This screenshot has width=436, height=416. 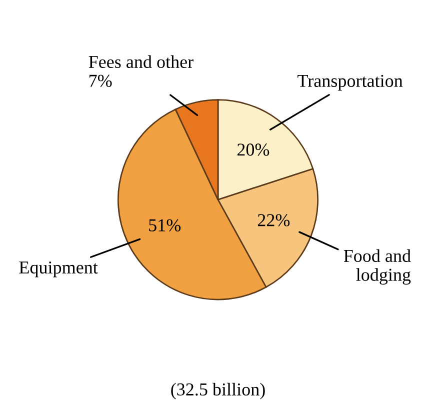 I want to click on data-label: 22%, so click(x=274, y=220).